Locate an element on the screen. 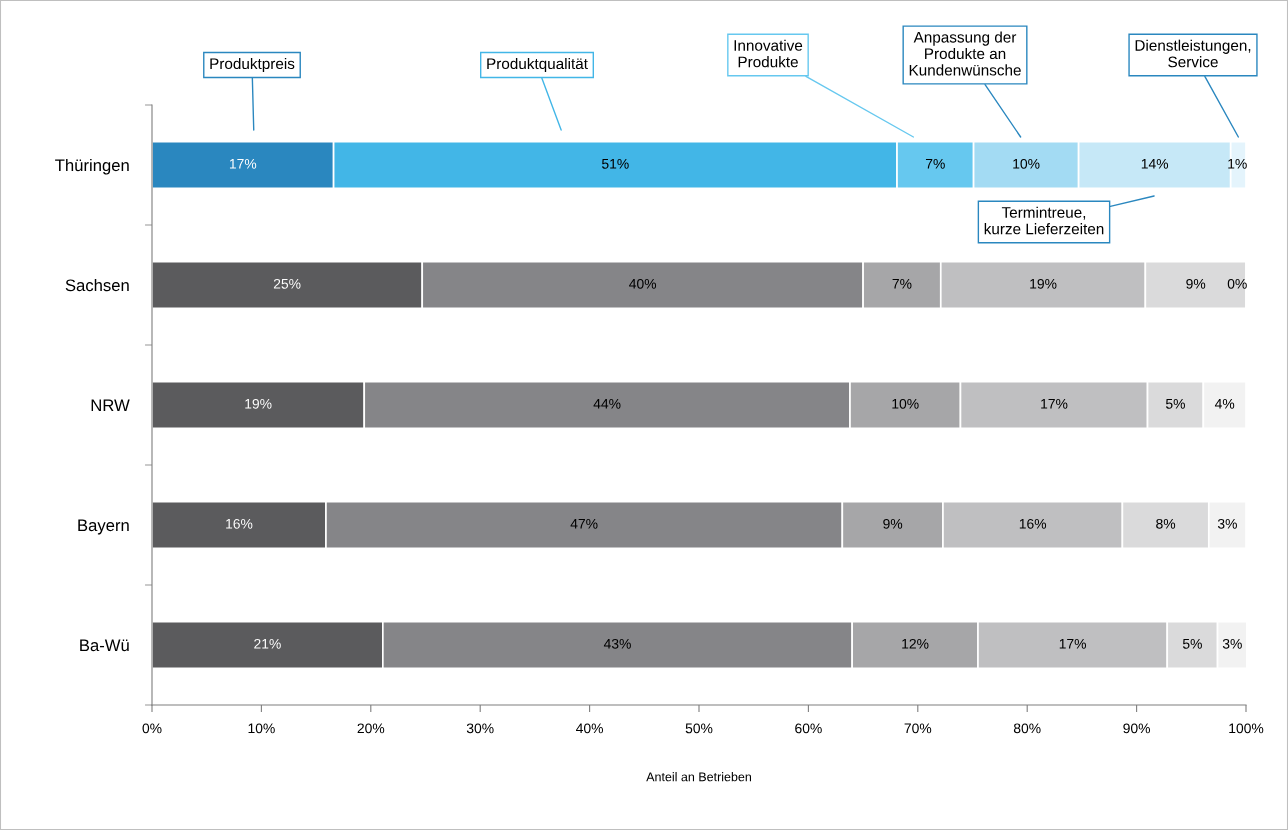  data-label: 8% is located at coordinates (1166, 523).